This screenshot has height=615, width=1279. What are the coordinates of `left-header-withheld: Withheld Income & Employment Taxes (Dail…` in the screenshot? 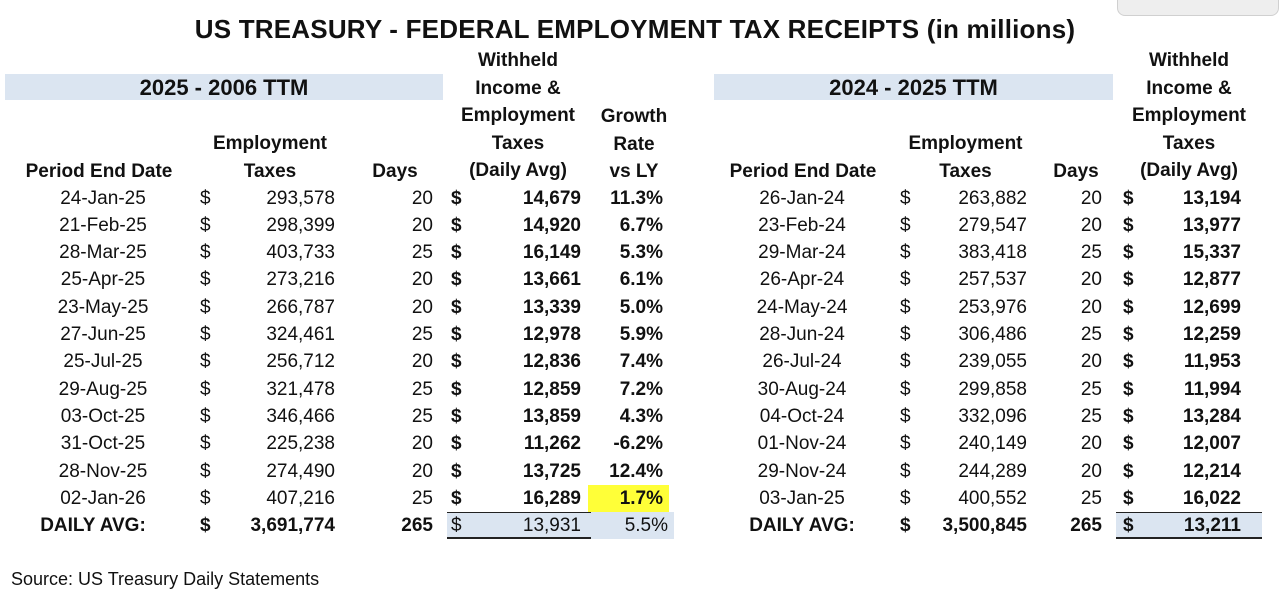 It's located at (518, 115).